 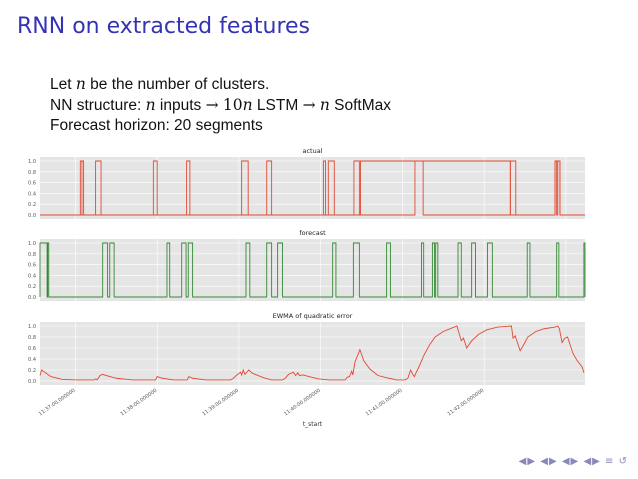 What do you see at coordinates (544, 461) in the screenshot?
I see `nav-prev-subsection-icon: ◀` at bounding box center [544, 461].